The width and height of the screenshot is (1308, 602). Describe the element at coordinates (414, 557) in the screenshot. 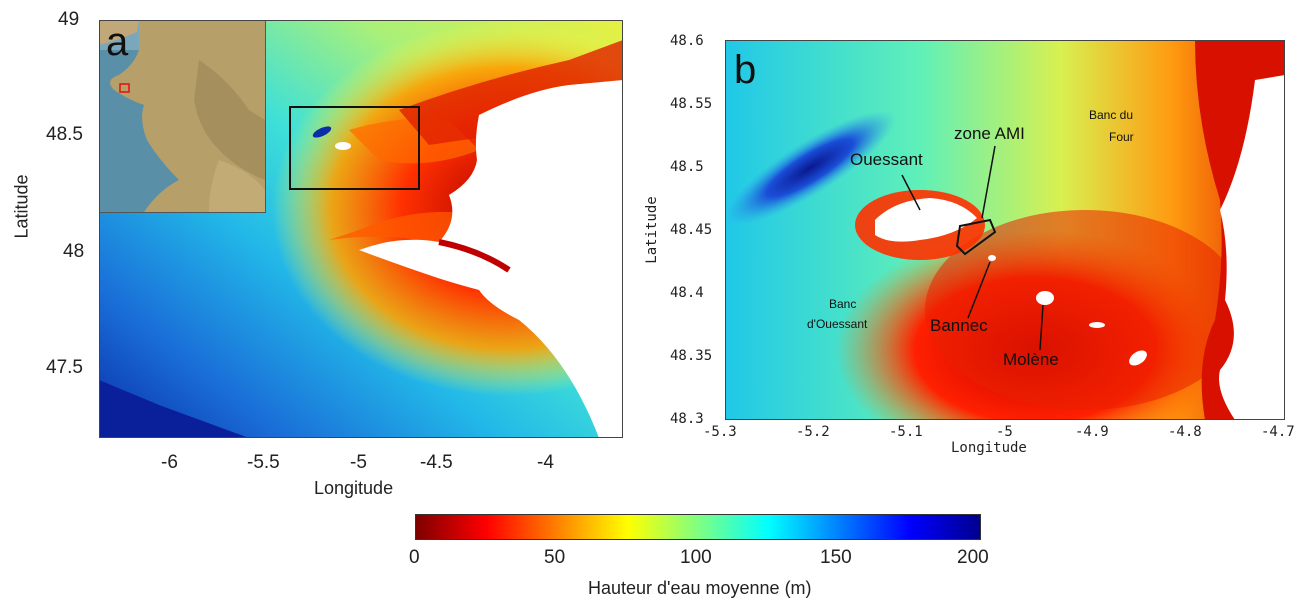

I see `colorbar-tick: 0` at that location.